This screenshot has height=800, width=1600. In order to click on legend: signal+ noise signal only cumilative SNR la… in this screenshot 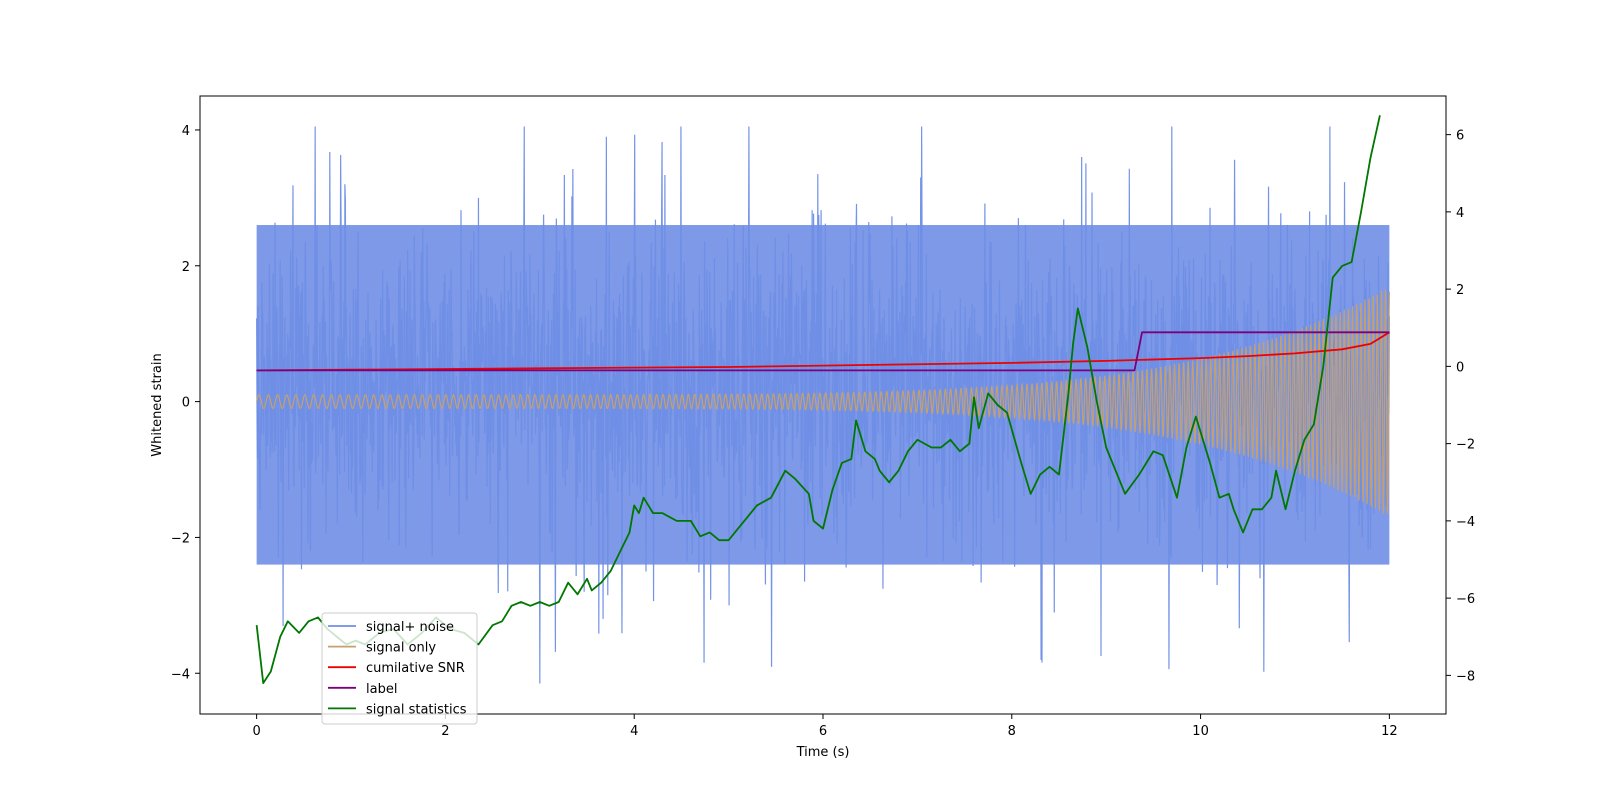, I will do `click(399, 668)`.